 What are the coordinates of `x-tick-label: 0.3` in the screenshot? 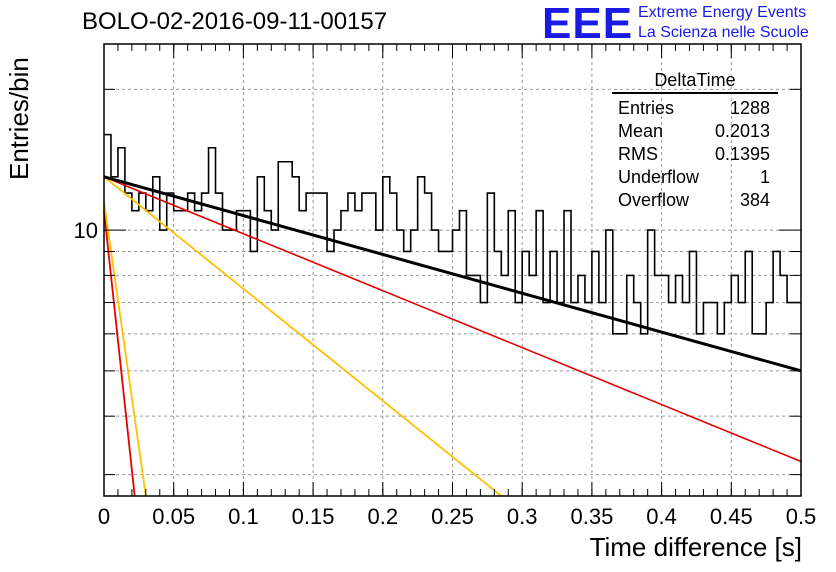 It's located at (522, 516).